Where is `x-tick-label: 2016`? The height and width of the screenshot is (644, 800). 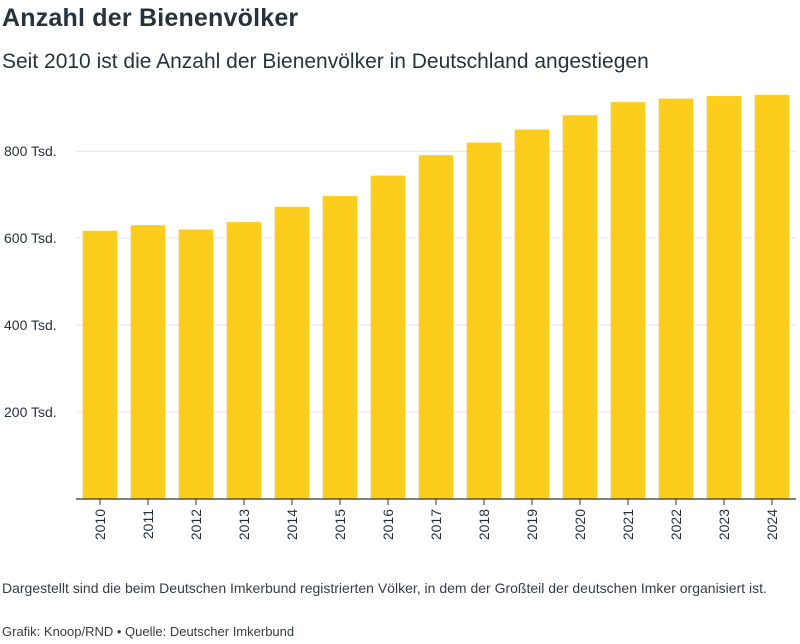
x-tick-label: 2016 is located at coordinates (388, 524).